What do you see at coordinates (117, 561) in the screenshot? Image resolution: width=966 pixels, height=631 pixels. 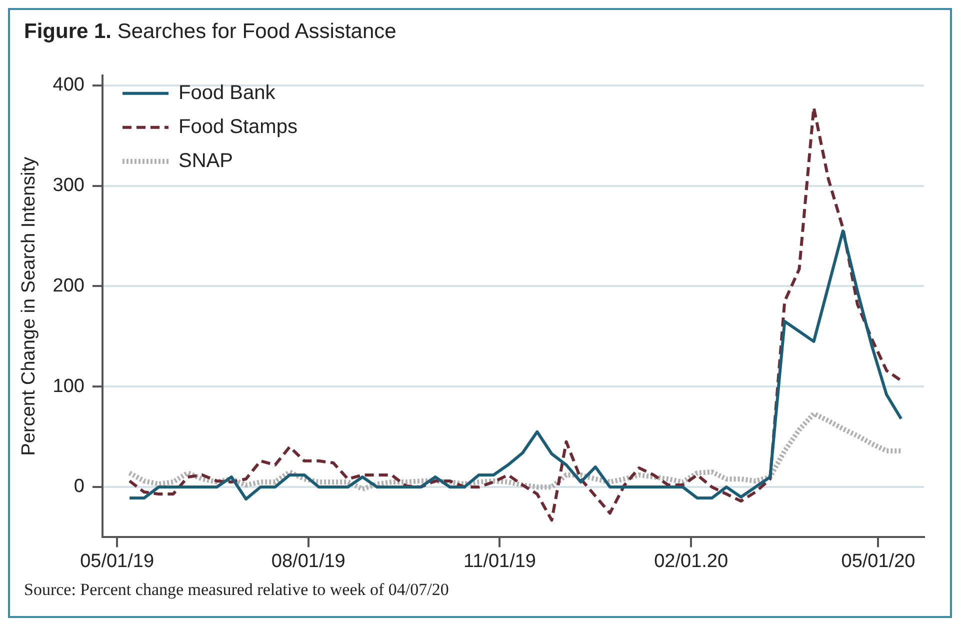 I see `x-tick-label: 05/01/19` at bounding box center [117, 561].